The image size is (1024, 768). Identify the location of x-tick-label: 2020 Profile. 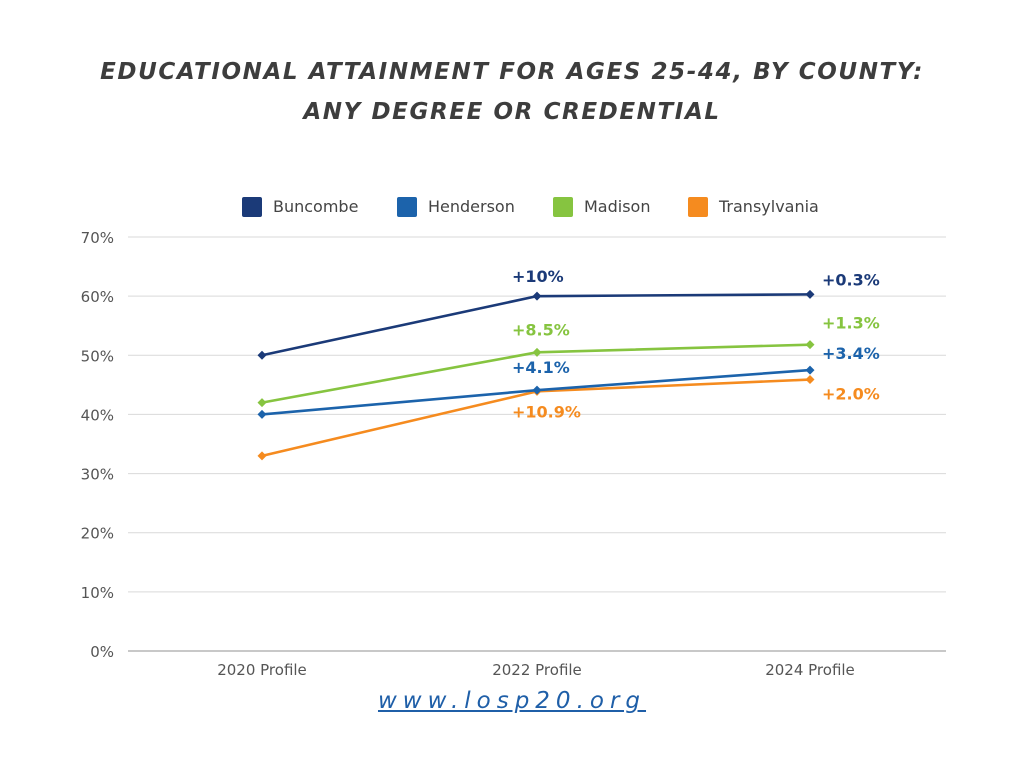
(262, 670).